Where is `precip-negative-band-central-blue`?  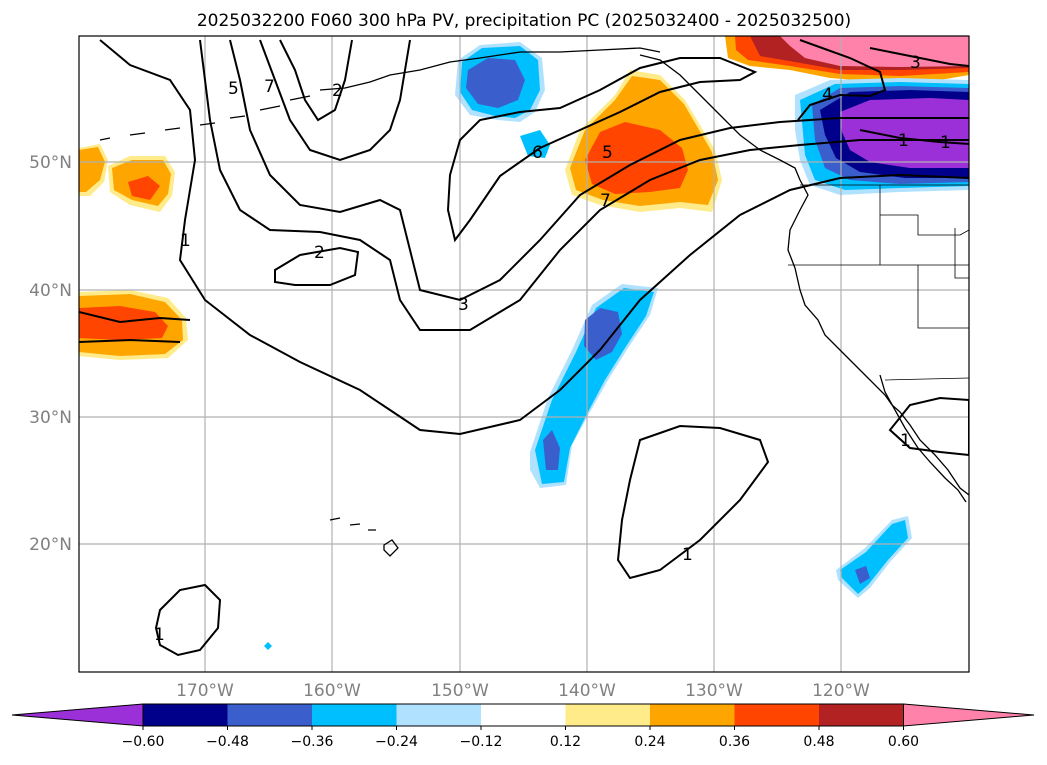 precip-negative-band-central-blue is located at coordinates (594, 386).